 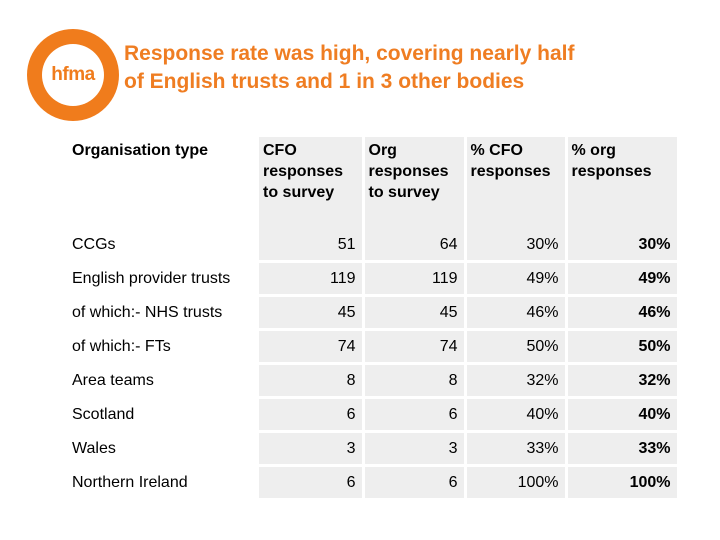 I want to click on logo-inner-circle: hfma, so click(x=73, y=75).